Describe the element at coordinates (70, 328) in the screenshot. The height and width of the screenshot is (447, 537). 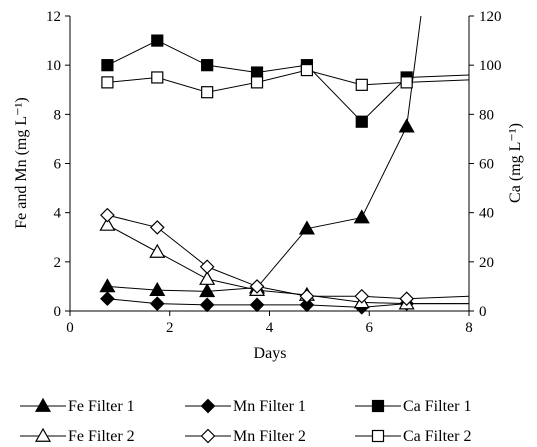
I see `x-tick-label: 0` at that location.